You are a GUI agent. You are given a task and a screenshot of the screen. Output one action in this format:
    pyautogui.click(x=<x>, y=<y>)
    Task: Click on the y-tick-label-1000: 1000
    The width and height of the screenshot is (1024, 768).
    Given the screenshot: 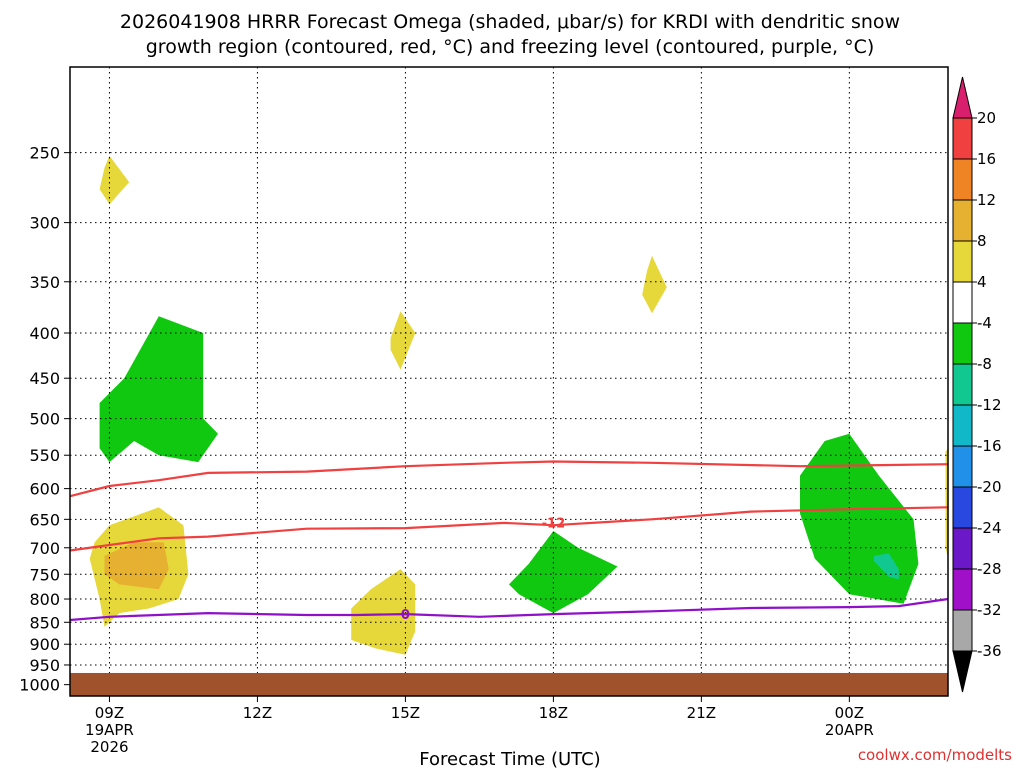 What is the action you would take?
    pyautogui.click(x=39, y=685)
    